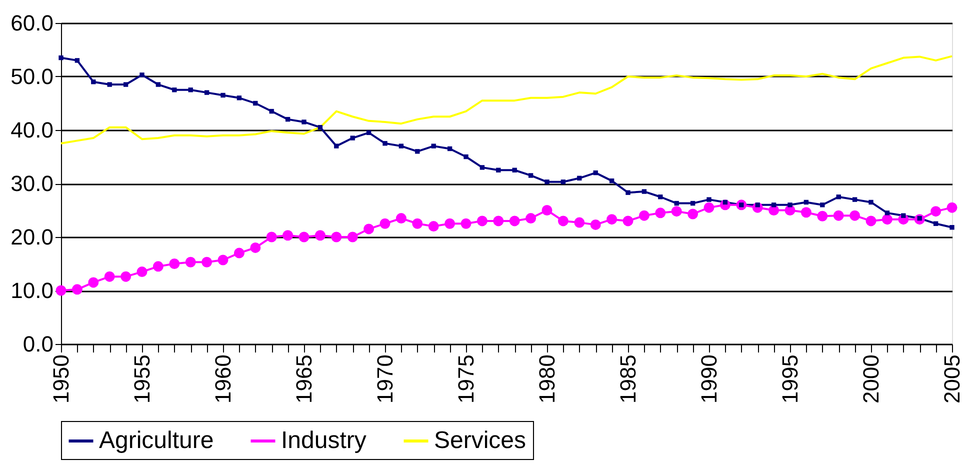 This screenshot has height=466, width=977. Describe the element at coordinates (32, 290) in the screenshot. I see `y-tick-label: 10.0` at that location.